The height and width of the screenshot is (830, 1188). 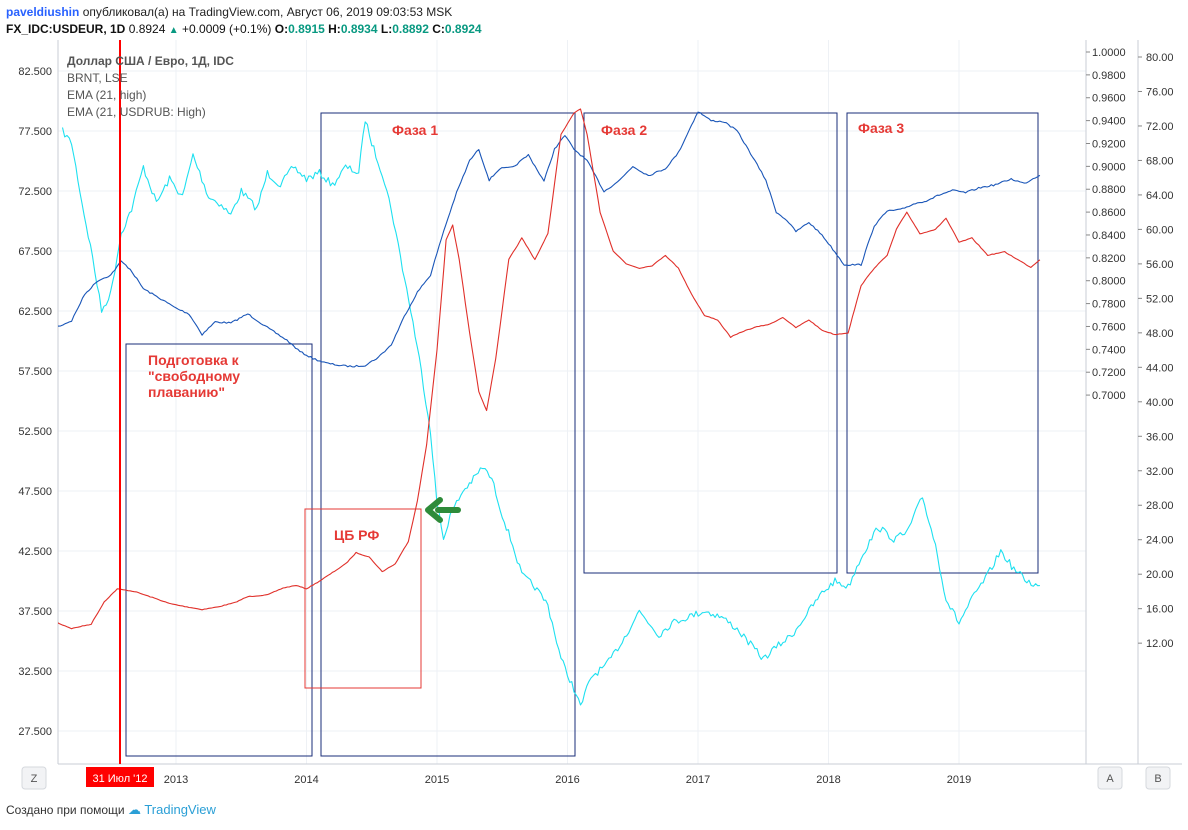 What do you see at coordinates (35, 612) in the screenshot?
I see `y-left-tick-label: 37.500` at bounding box center [35, 612].